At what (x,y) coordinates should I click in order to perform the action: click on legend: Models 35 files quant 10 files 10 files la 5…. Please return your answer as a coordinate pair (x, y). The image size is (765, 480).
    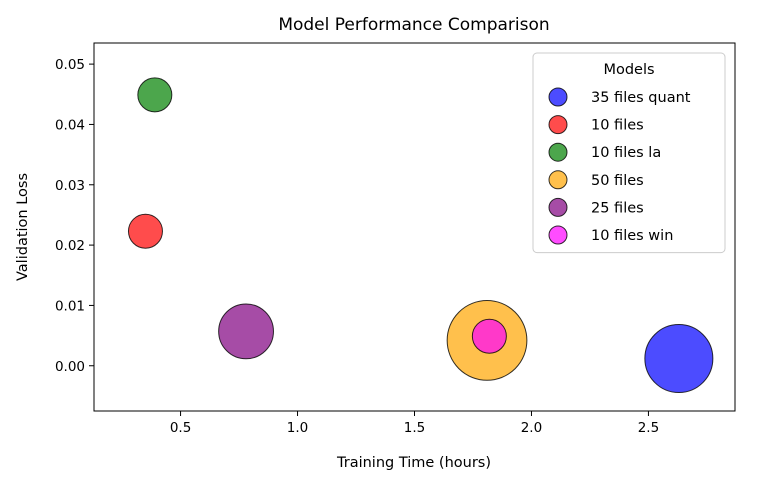
    Looking at the image, I should click on (629, 153).